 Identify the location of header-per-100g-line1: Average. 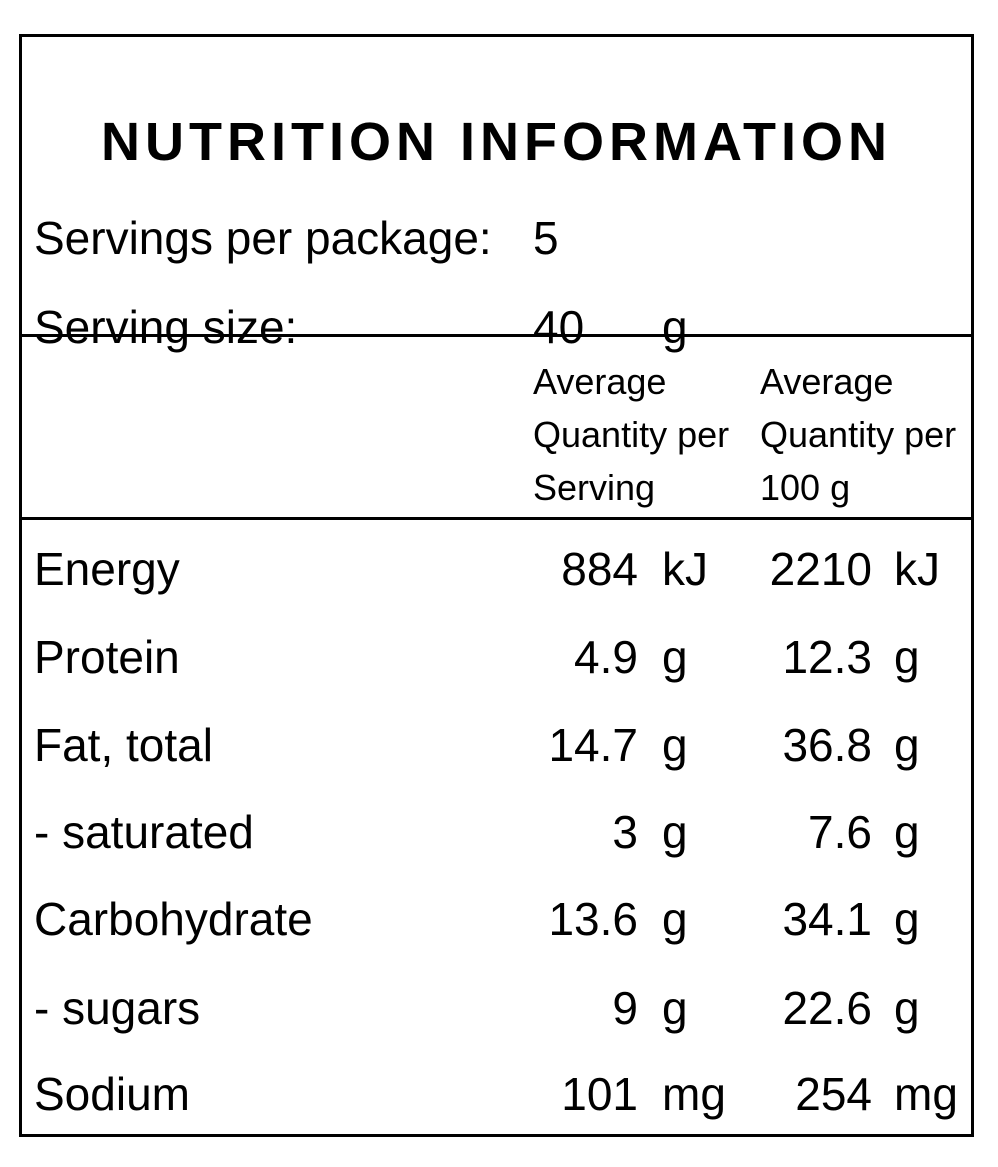
(827, 381).